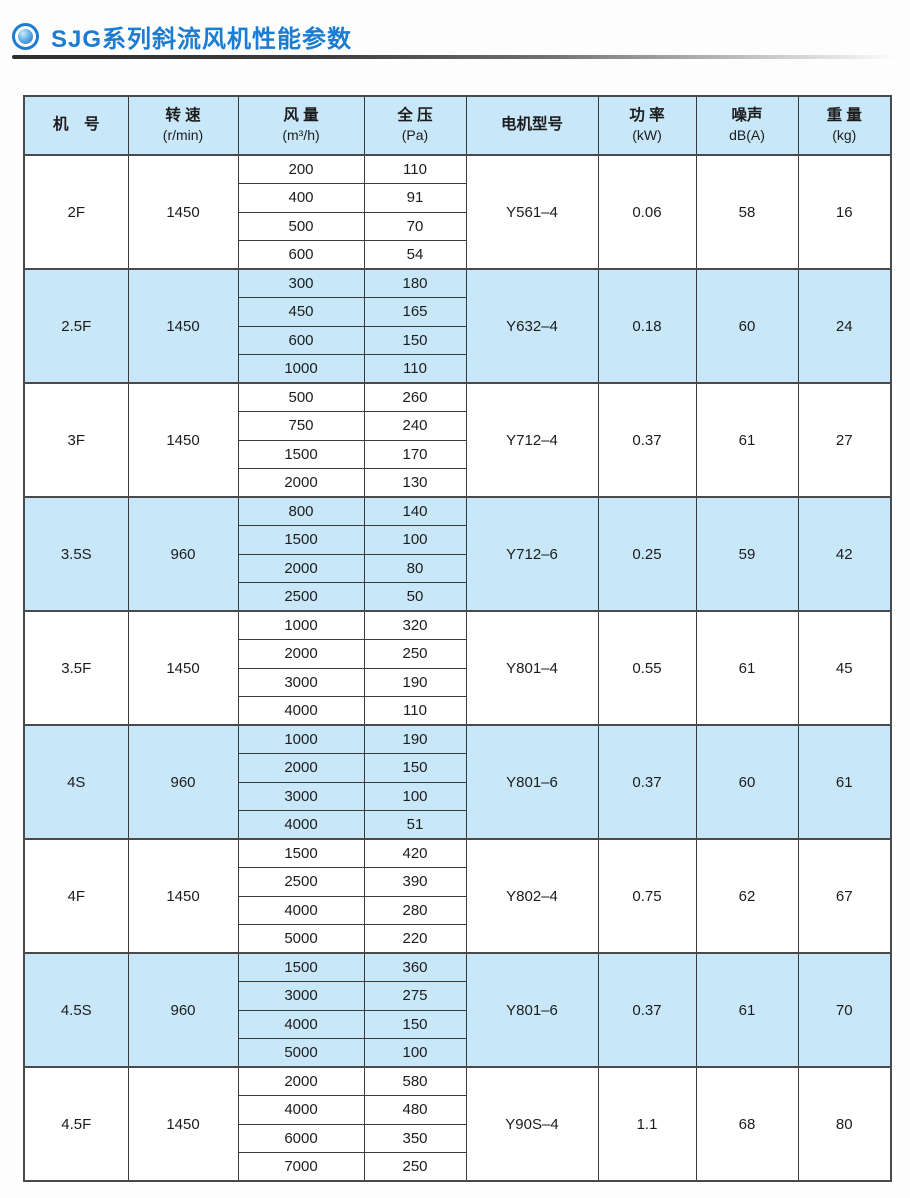 Image resolution: width=910 pixels, height=1198 pixels. I want to click on cell-pressure: 80, so click(415, 568).